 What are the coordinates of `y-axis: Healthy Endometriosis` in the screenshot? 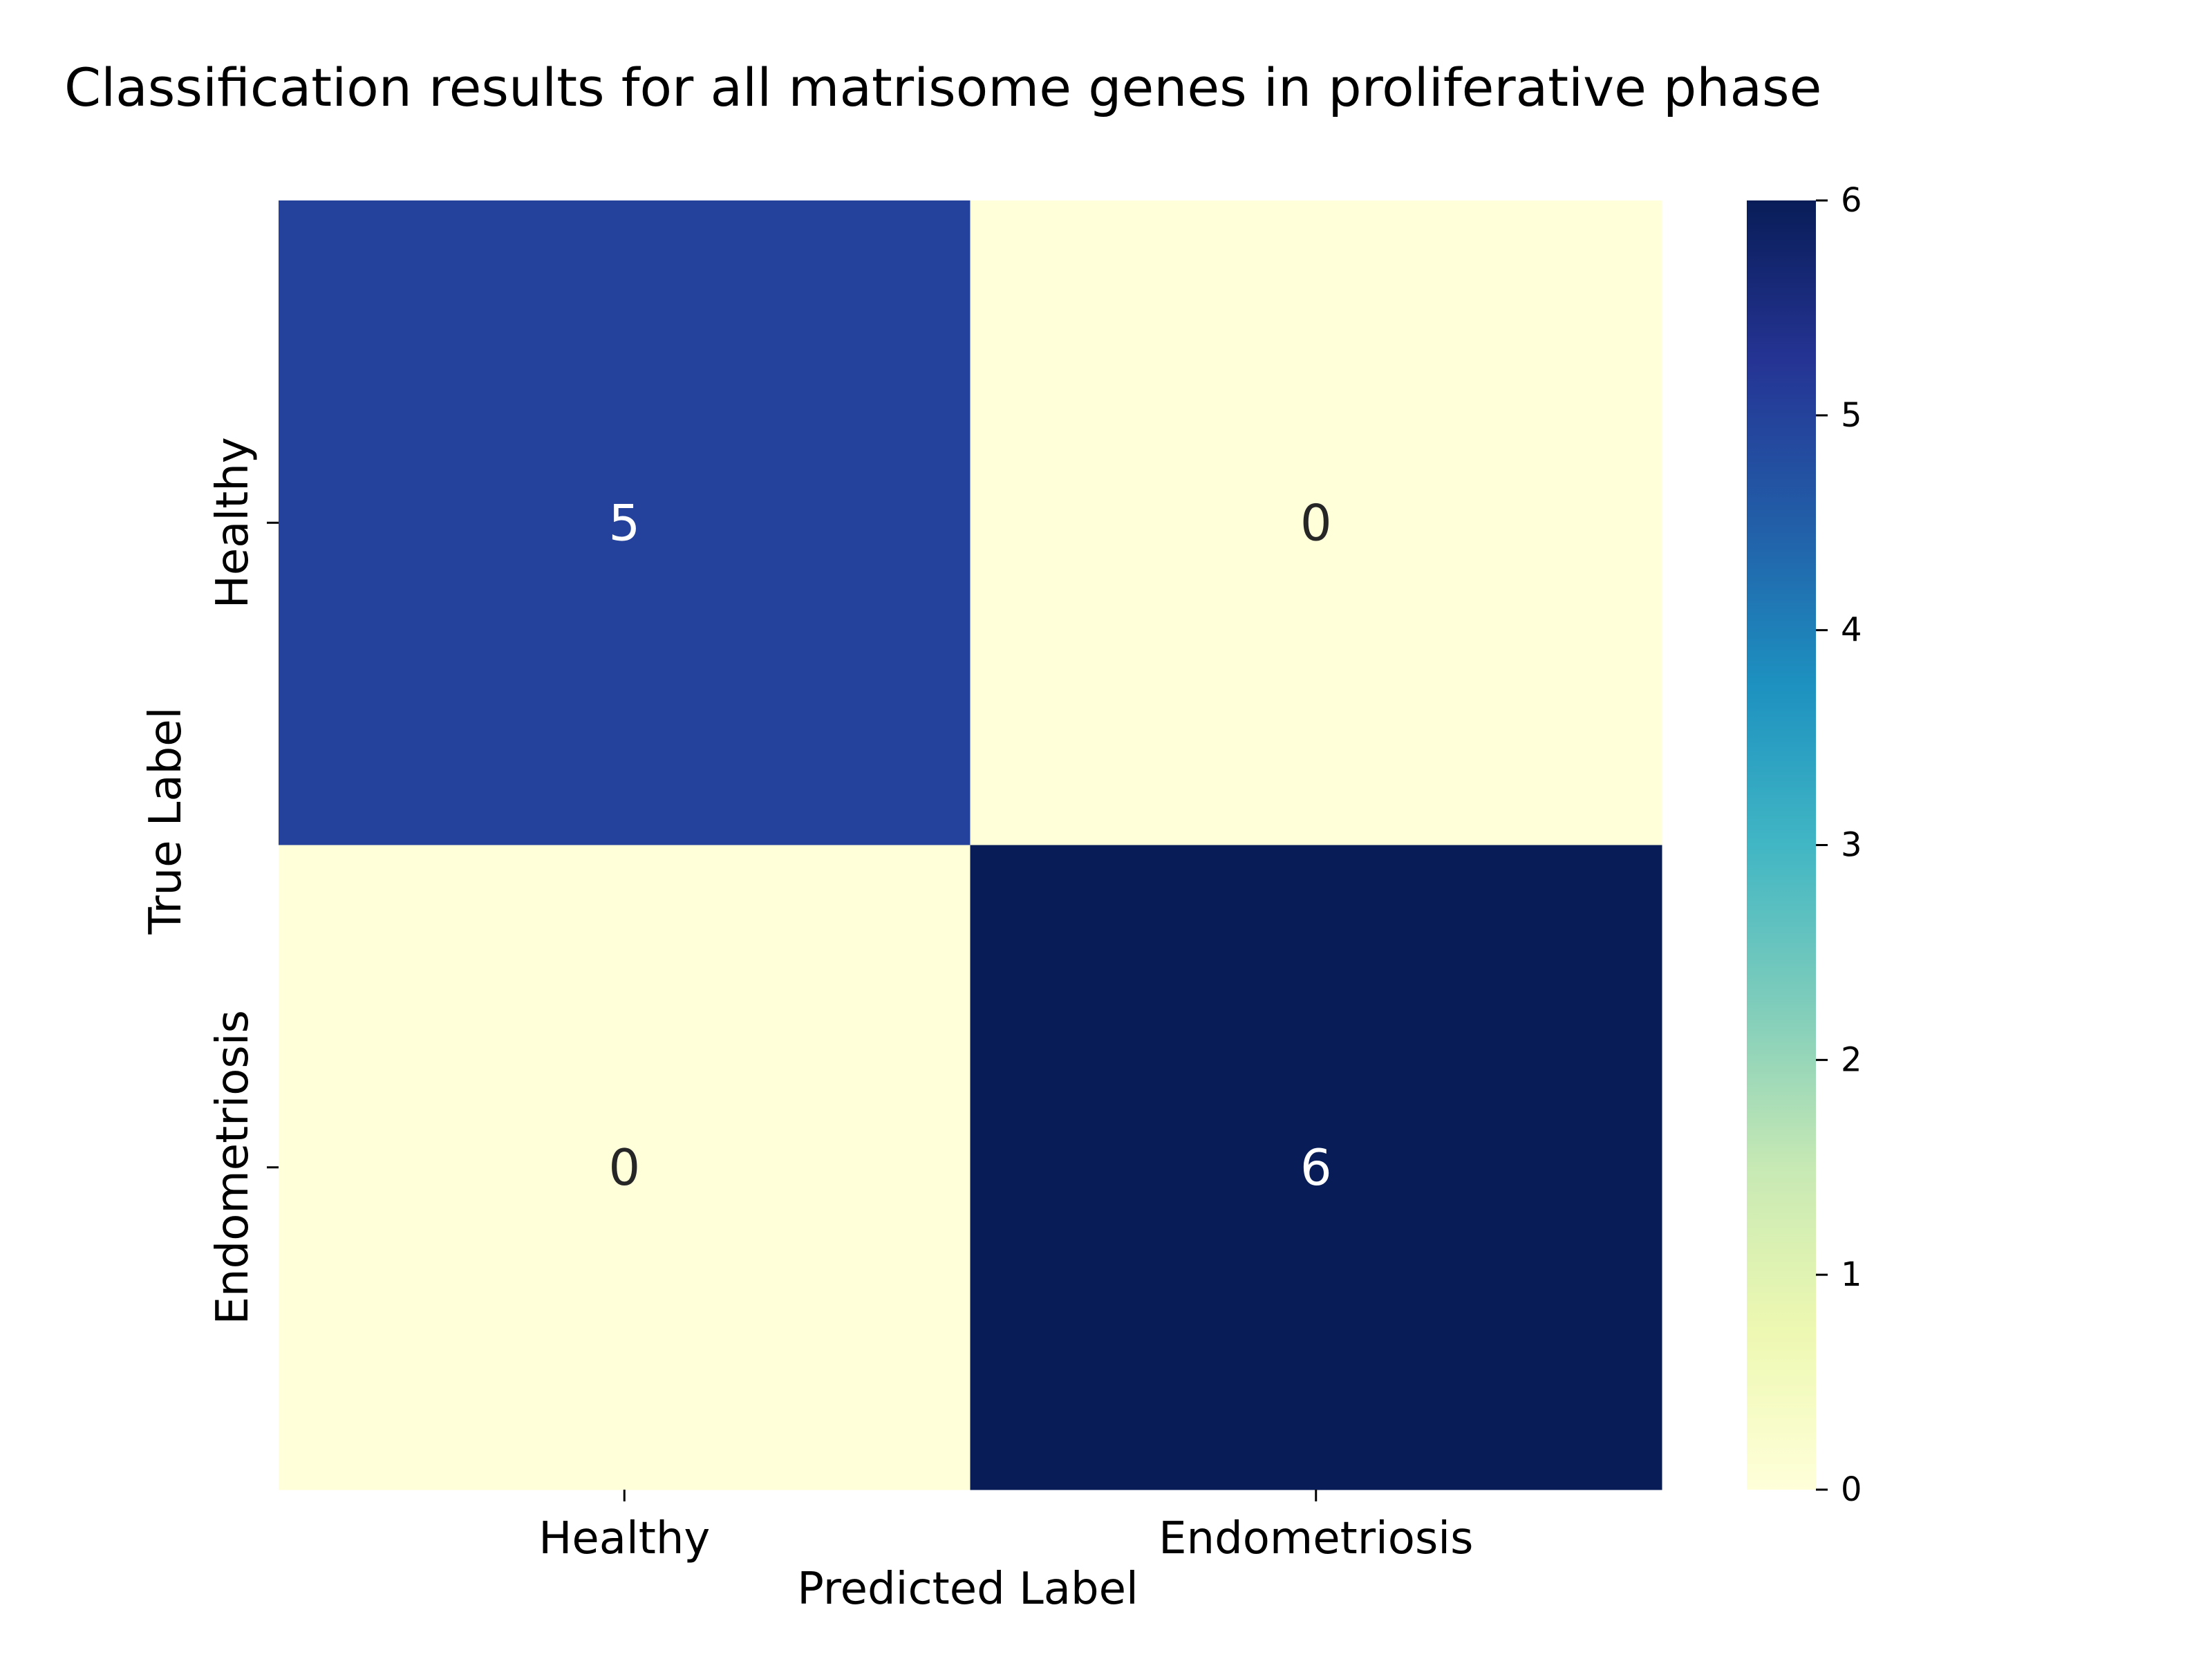 It's located at (243, 880).